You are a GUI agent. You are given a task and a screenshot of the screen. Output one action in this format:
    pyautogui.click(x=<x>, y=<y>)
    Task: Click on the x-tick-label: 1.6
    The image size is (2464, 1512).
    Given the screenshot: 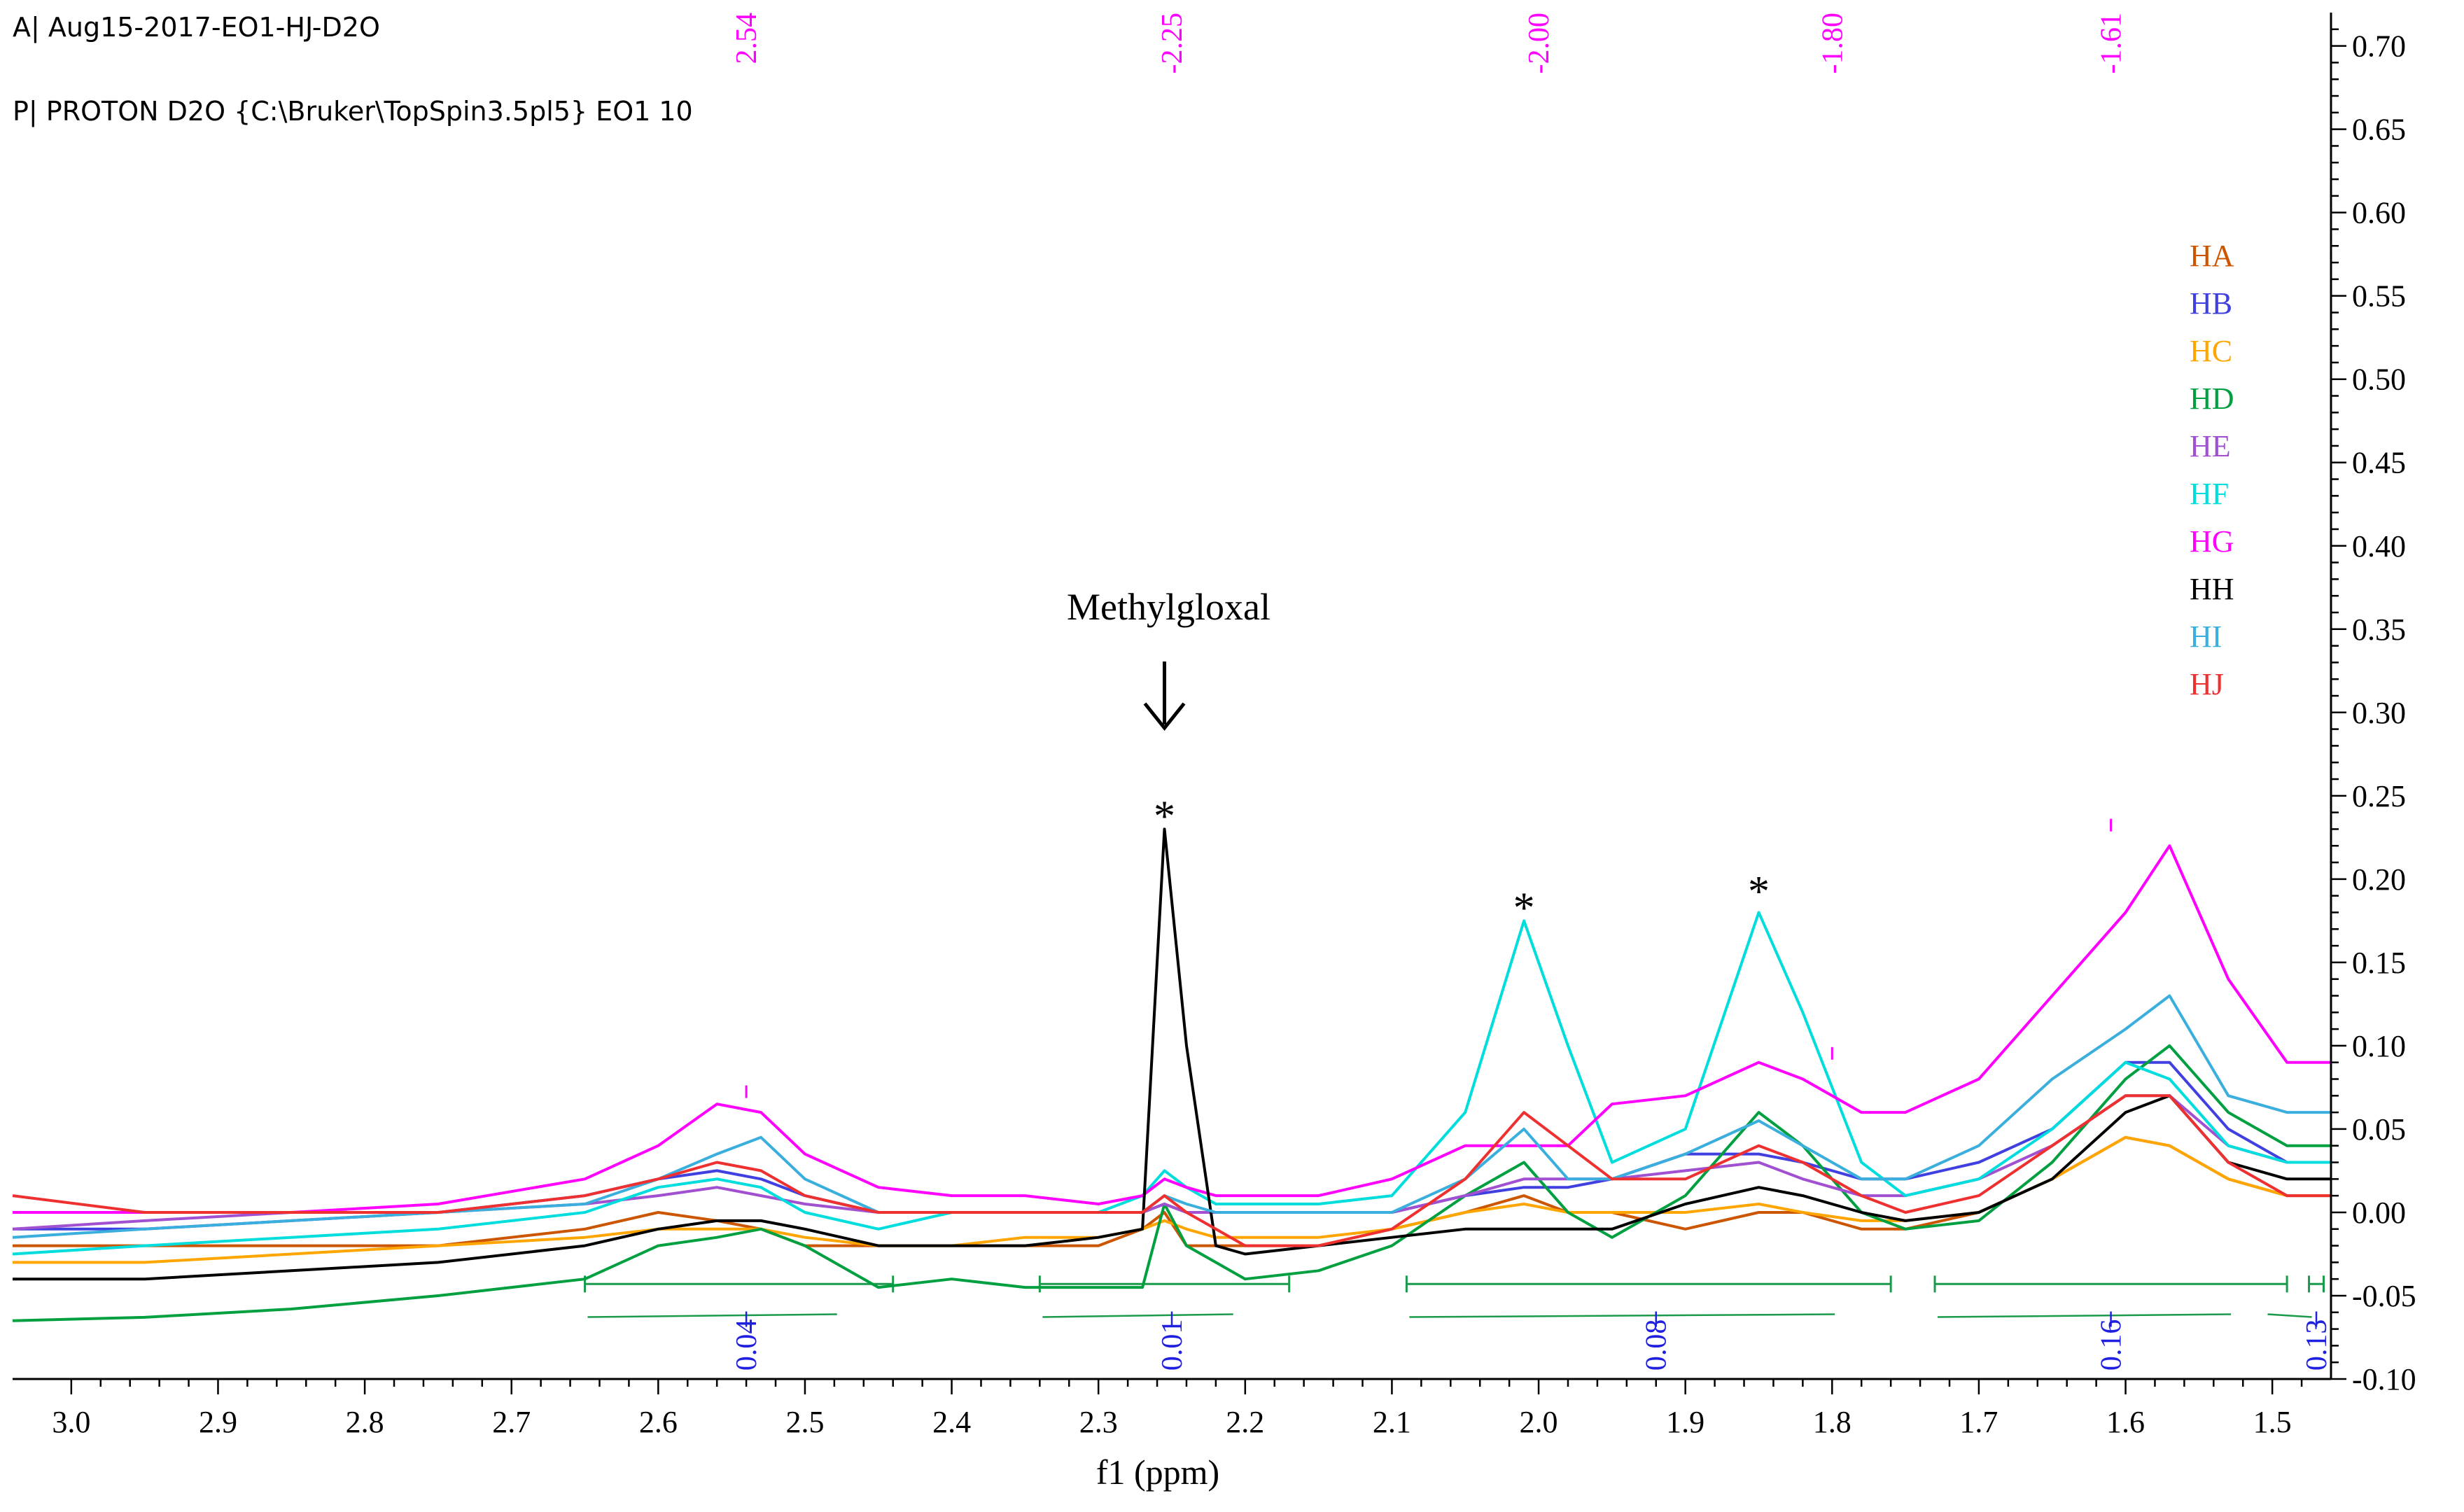 What is the action you would take?
    pyautogui.click(x=2125, y=1422)
    